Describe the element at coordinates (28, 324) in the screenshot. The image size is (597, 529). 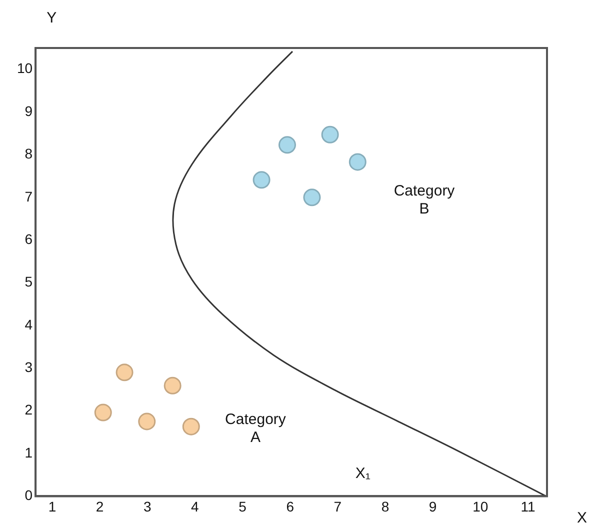
I see `y-tick-label: 4` at that location.